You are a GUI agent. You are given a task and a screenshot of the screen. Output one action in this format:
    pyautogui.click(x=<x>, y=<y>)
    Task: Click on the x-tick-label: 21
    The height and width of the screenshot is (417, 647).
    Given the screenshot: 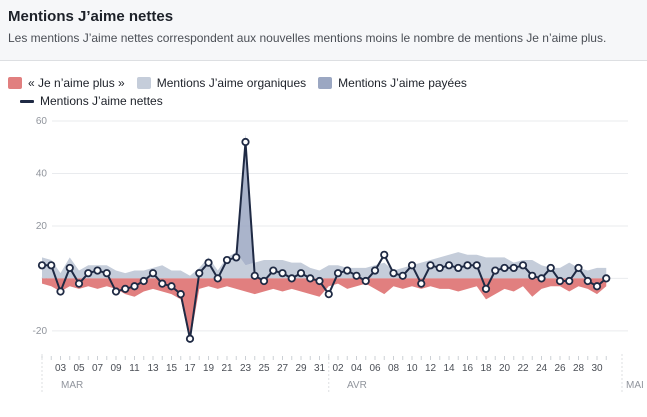 What is the action you would take?
    pyautogui.click(x=227, y=368)
    